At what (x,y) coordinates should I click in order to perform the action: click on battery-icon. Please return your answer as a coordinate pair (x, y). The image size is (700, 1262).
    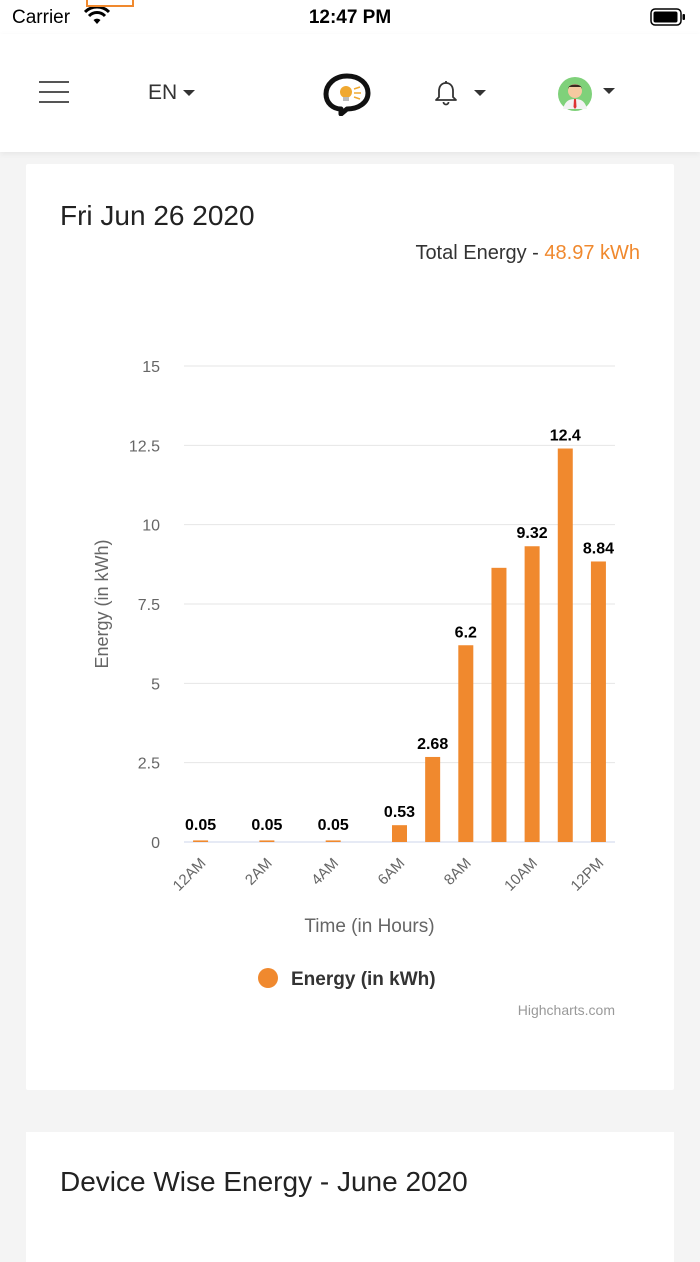
    Looking at the image, I should click on (667, 17).